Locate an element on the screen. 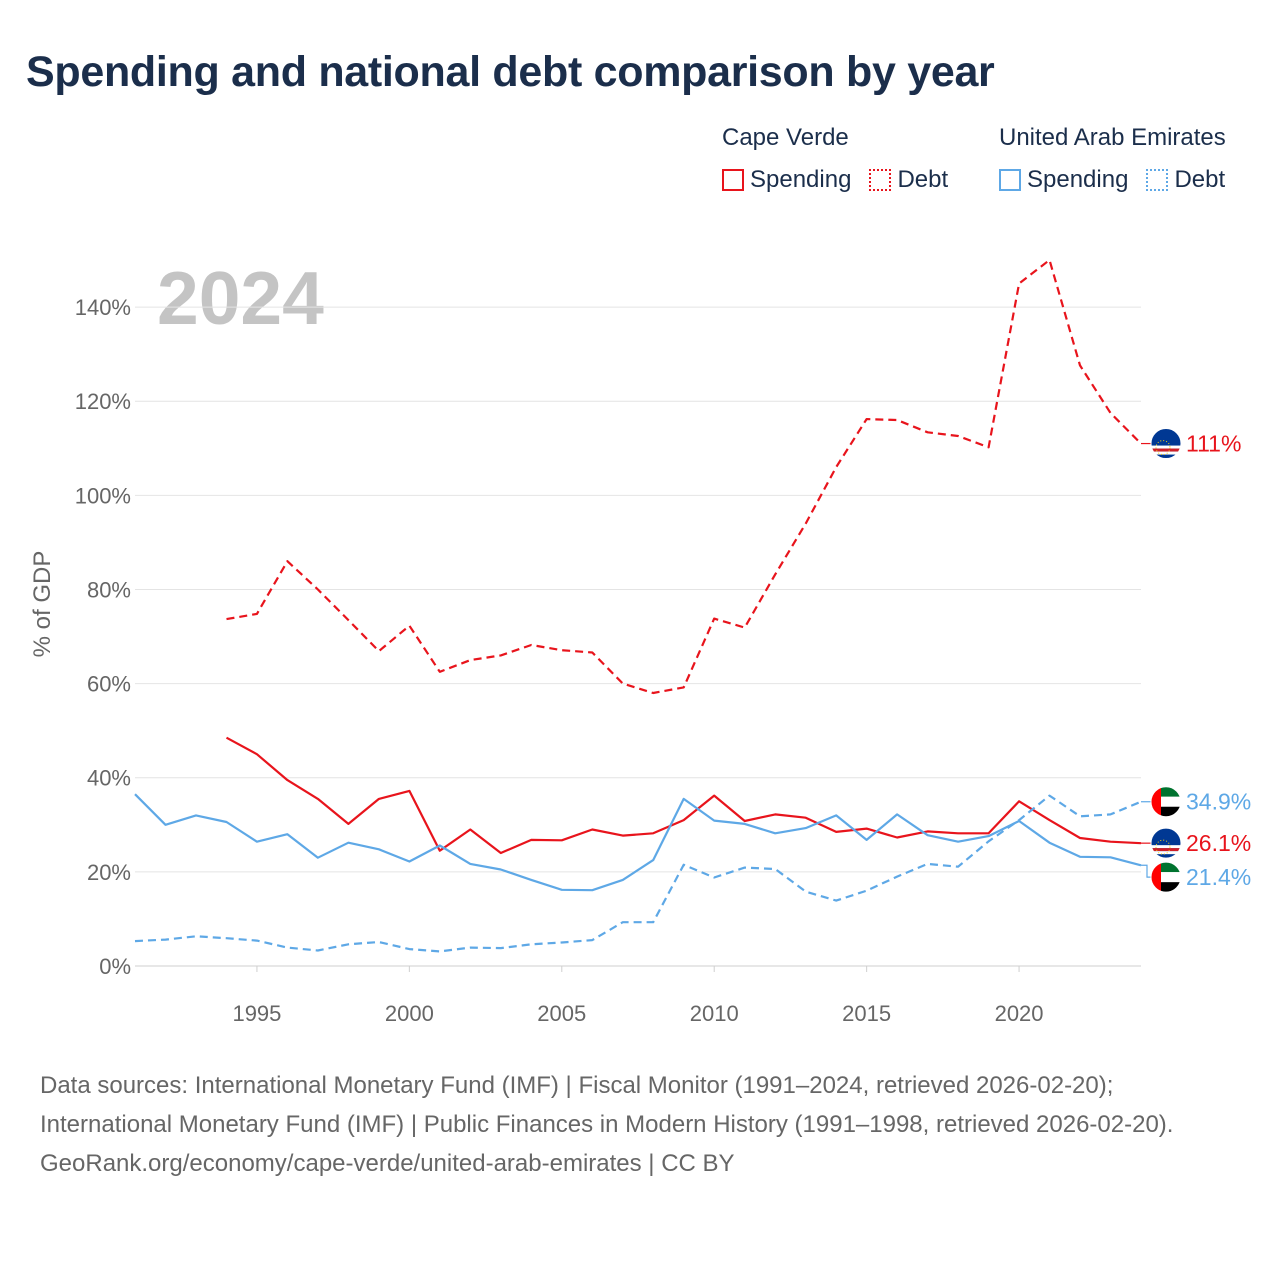  y-axis-label: % of GDP is located at coordinates (42, 604).